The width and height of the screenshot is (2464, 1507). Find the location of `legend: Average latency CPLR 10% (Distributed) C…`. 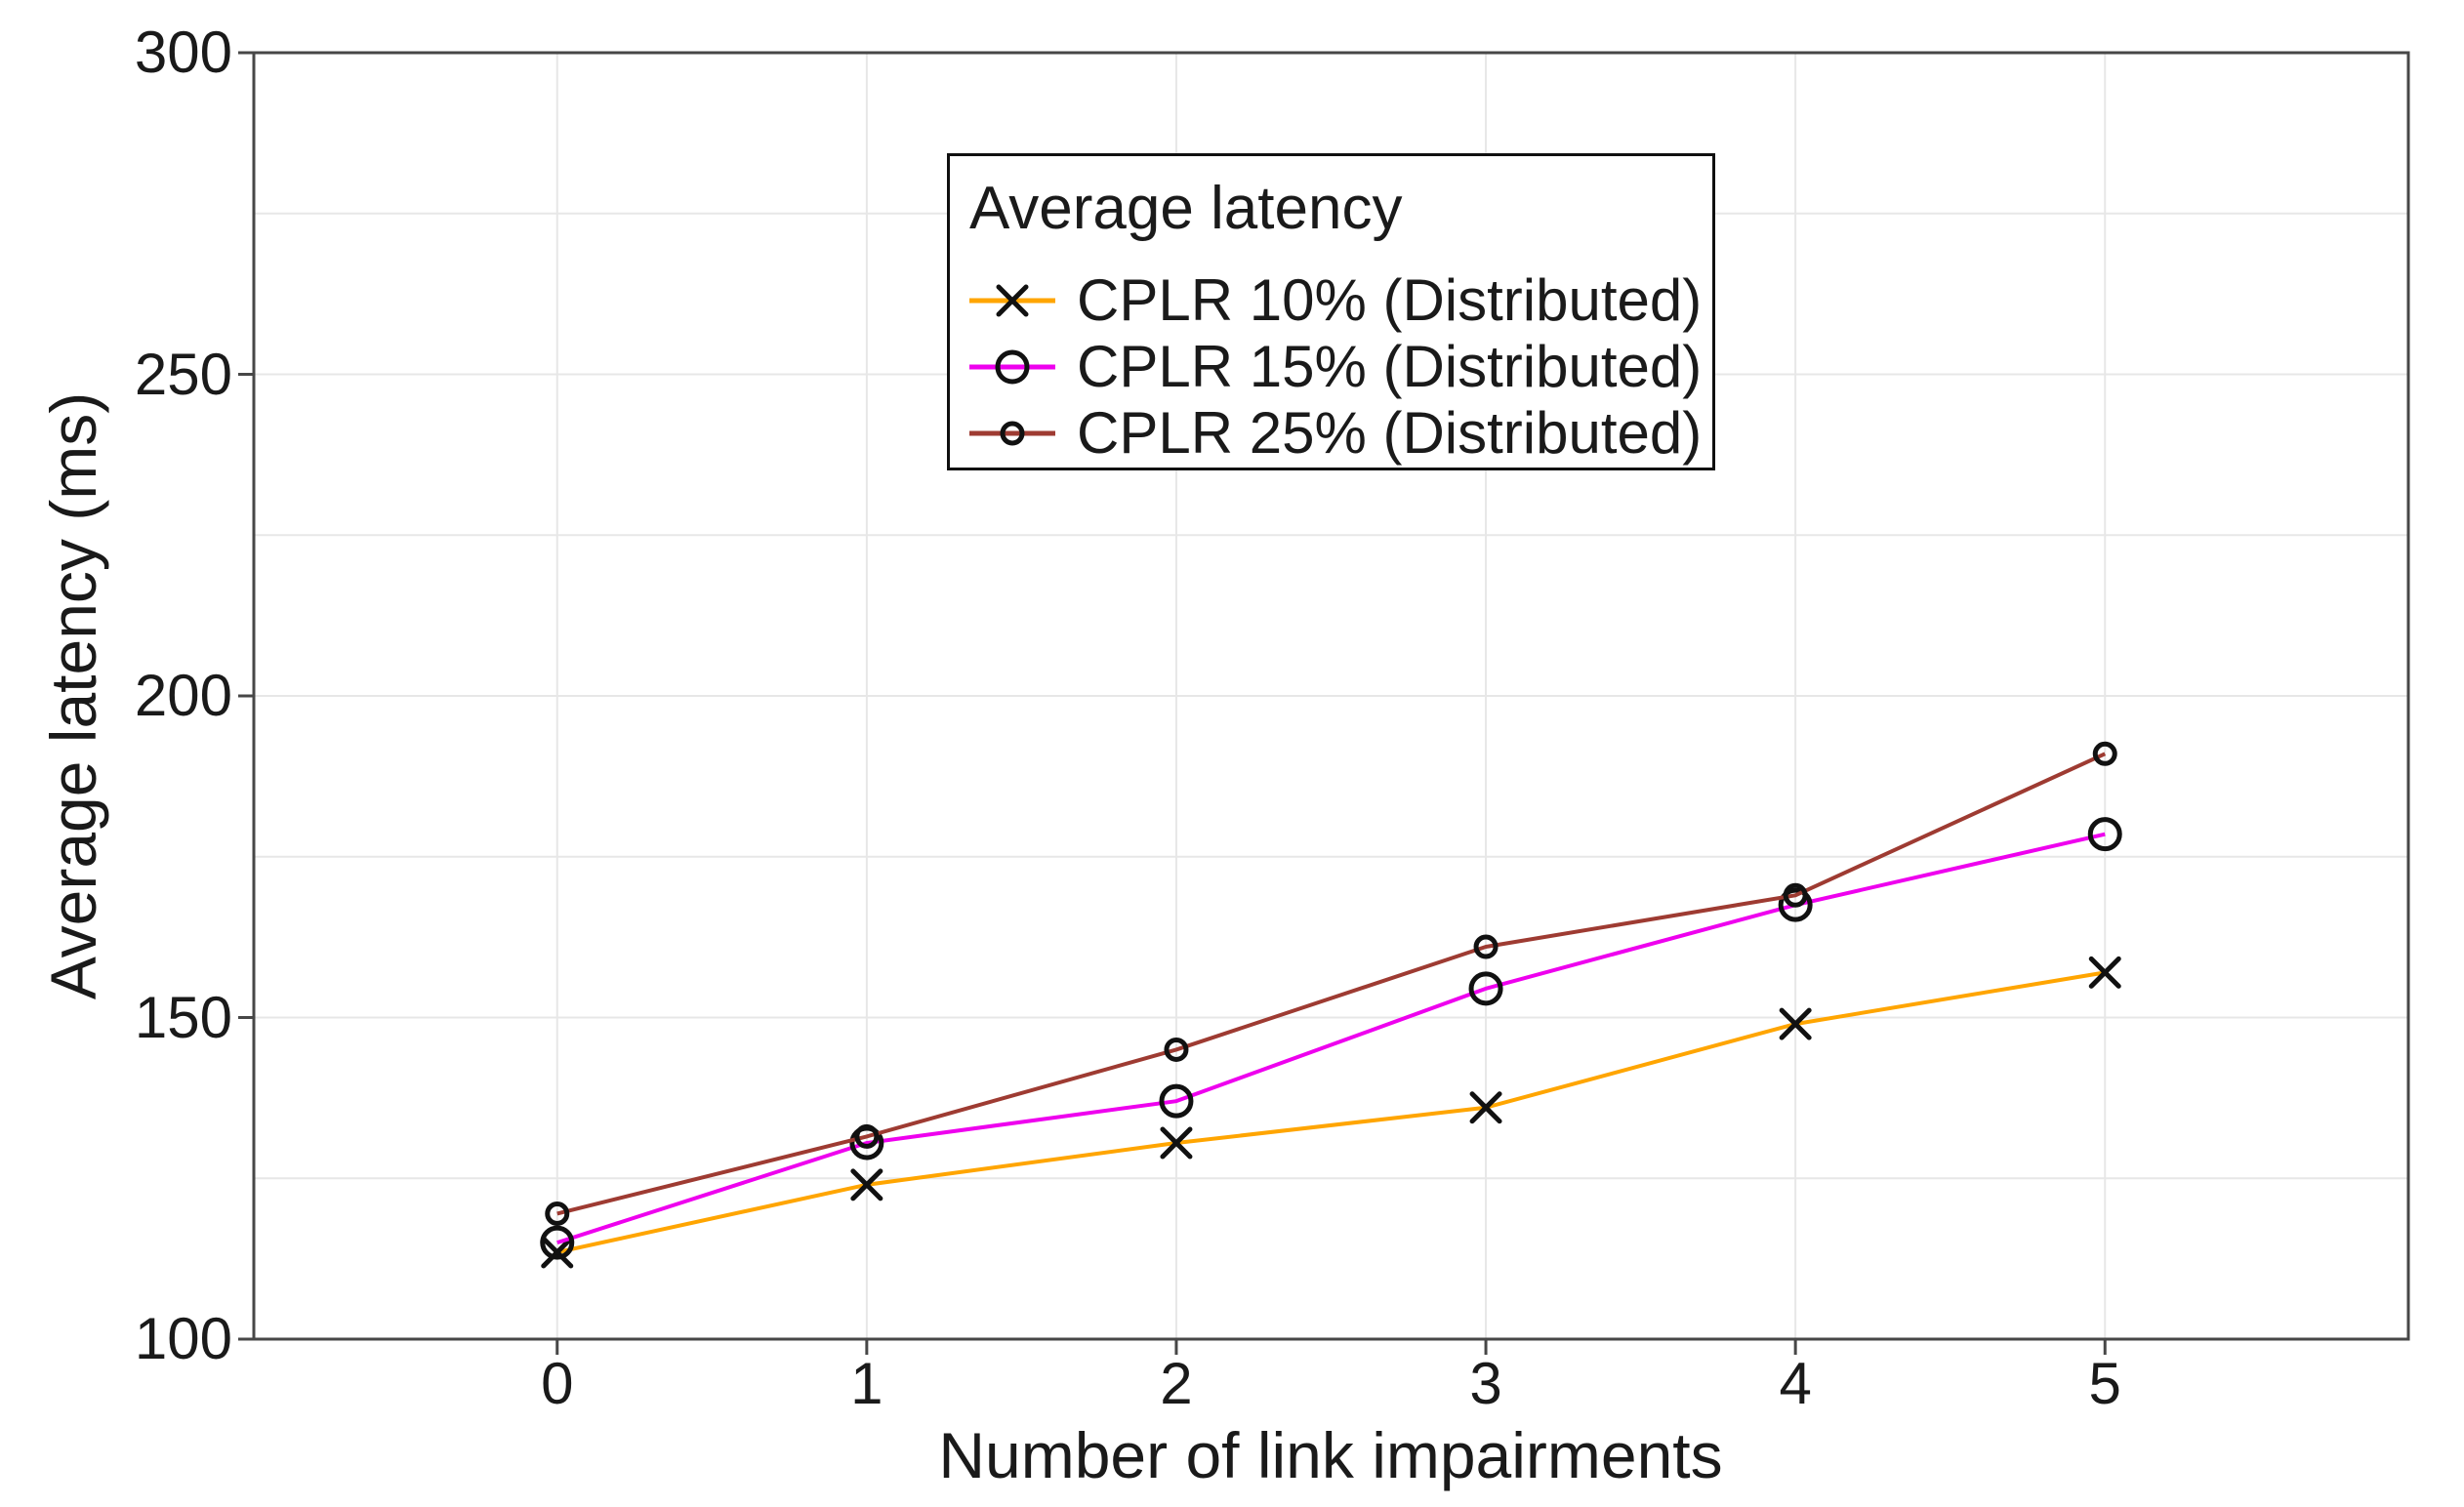

legend: Average latency CPLR 10% (Distributed) C… is located at coordinates (1331, 312).